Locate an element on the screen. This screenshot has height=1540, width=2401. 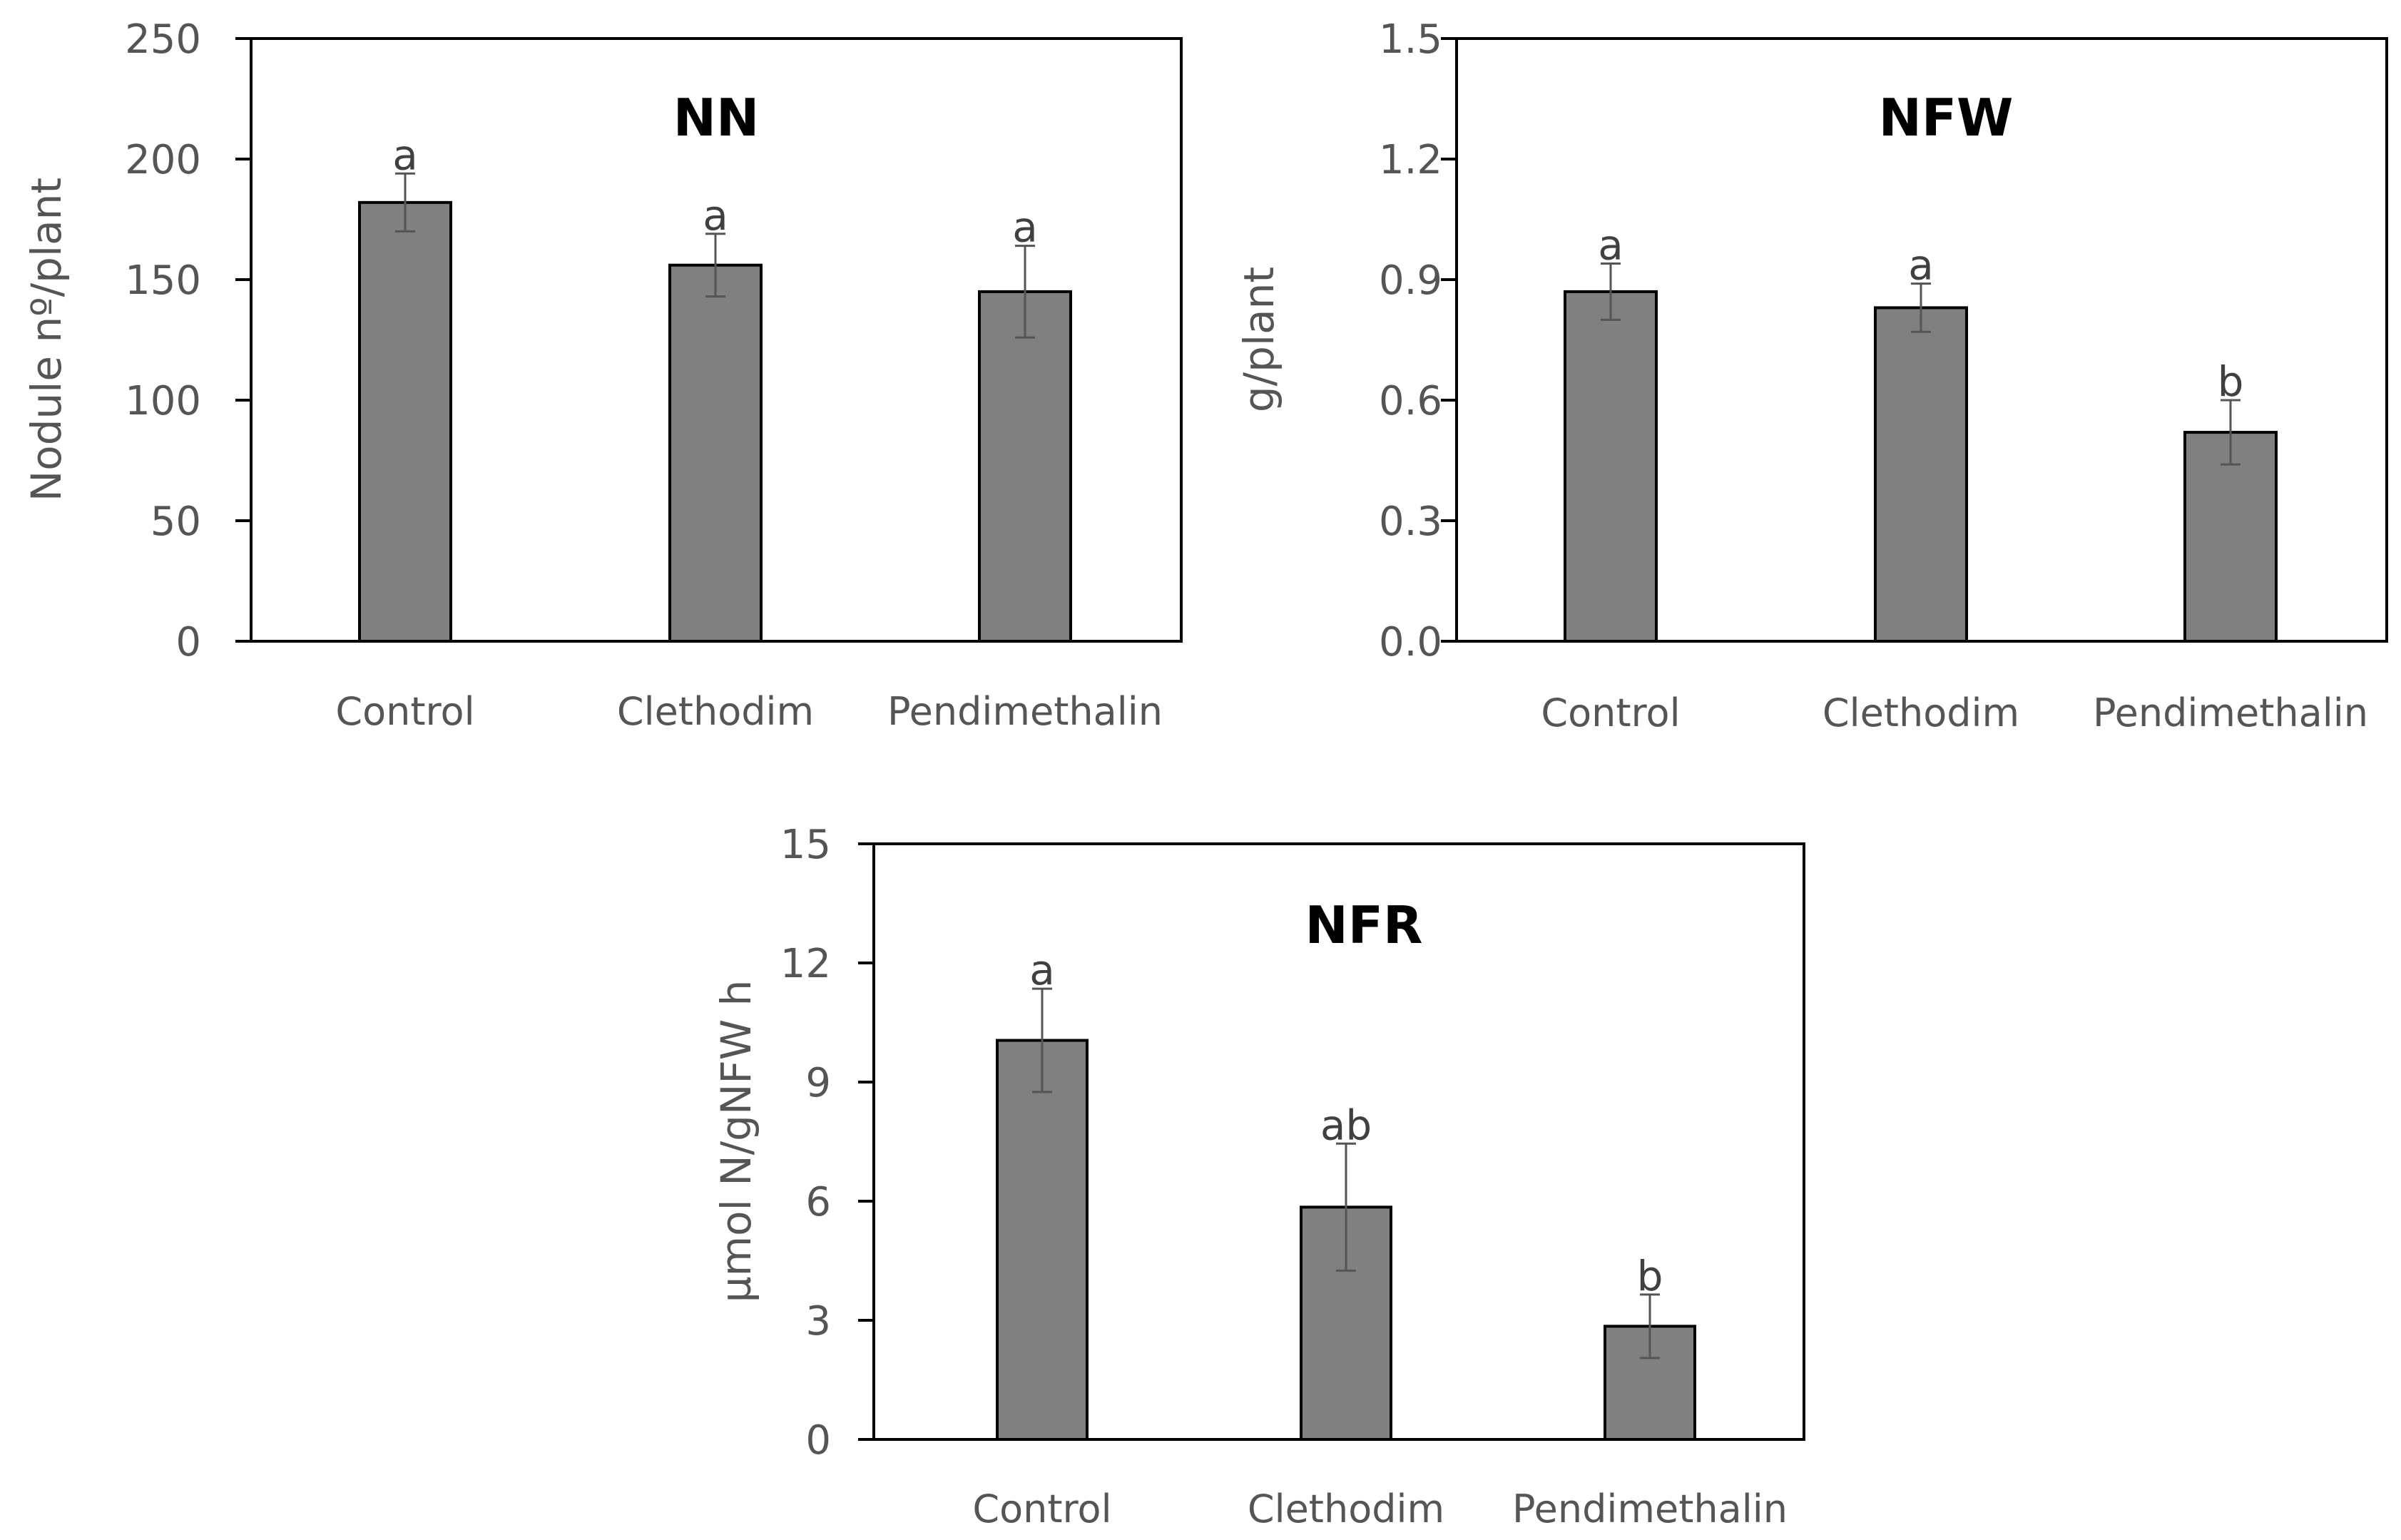
chart-title: NFW is located at coordinates (1946, 118).